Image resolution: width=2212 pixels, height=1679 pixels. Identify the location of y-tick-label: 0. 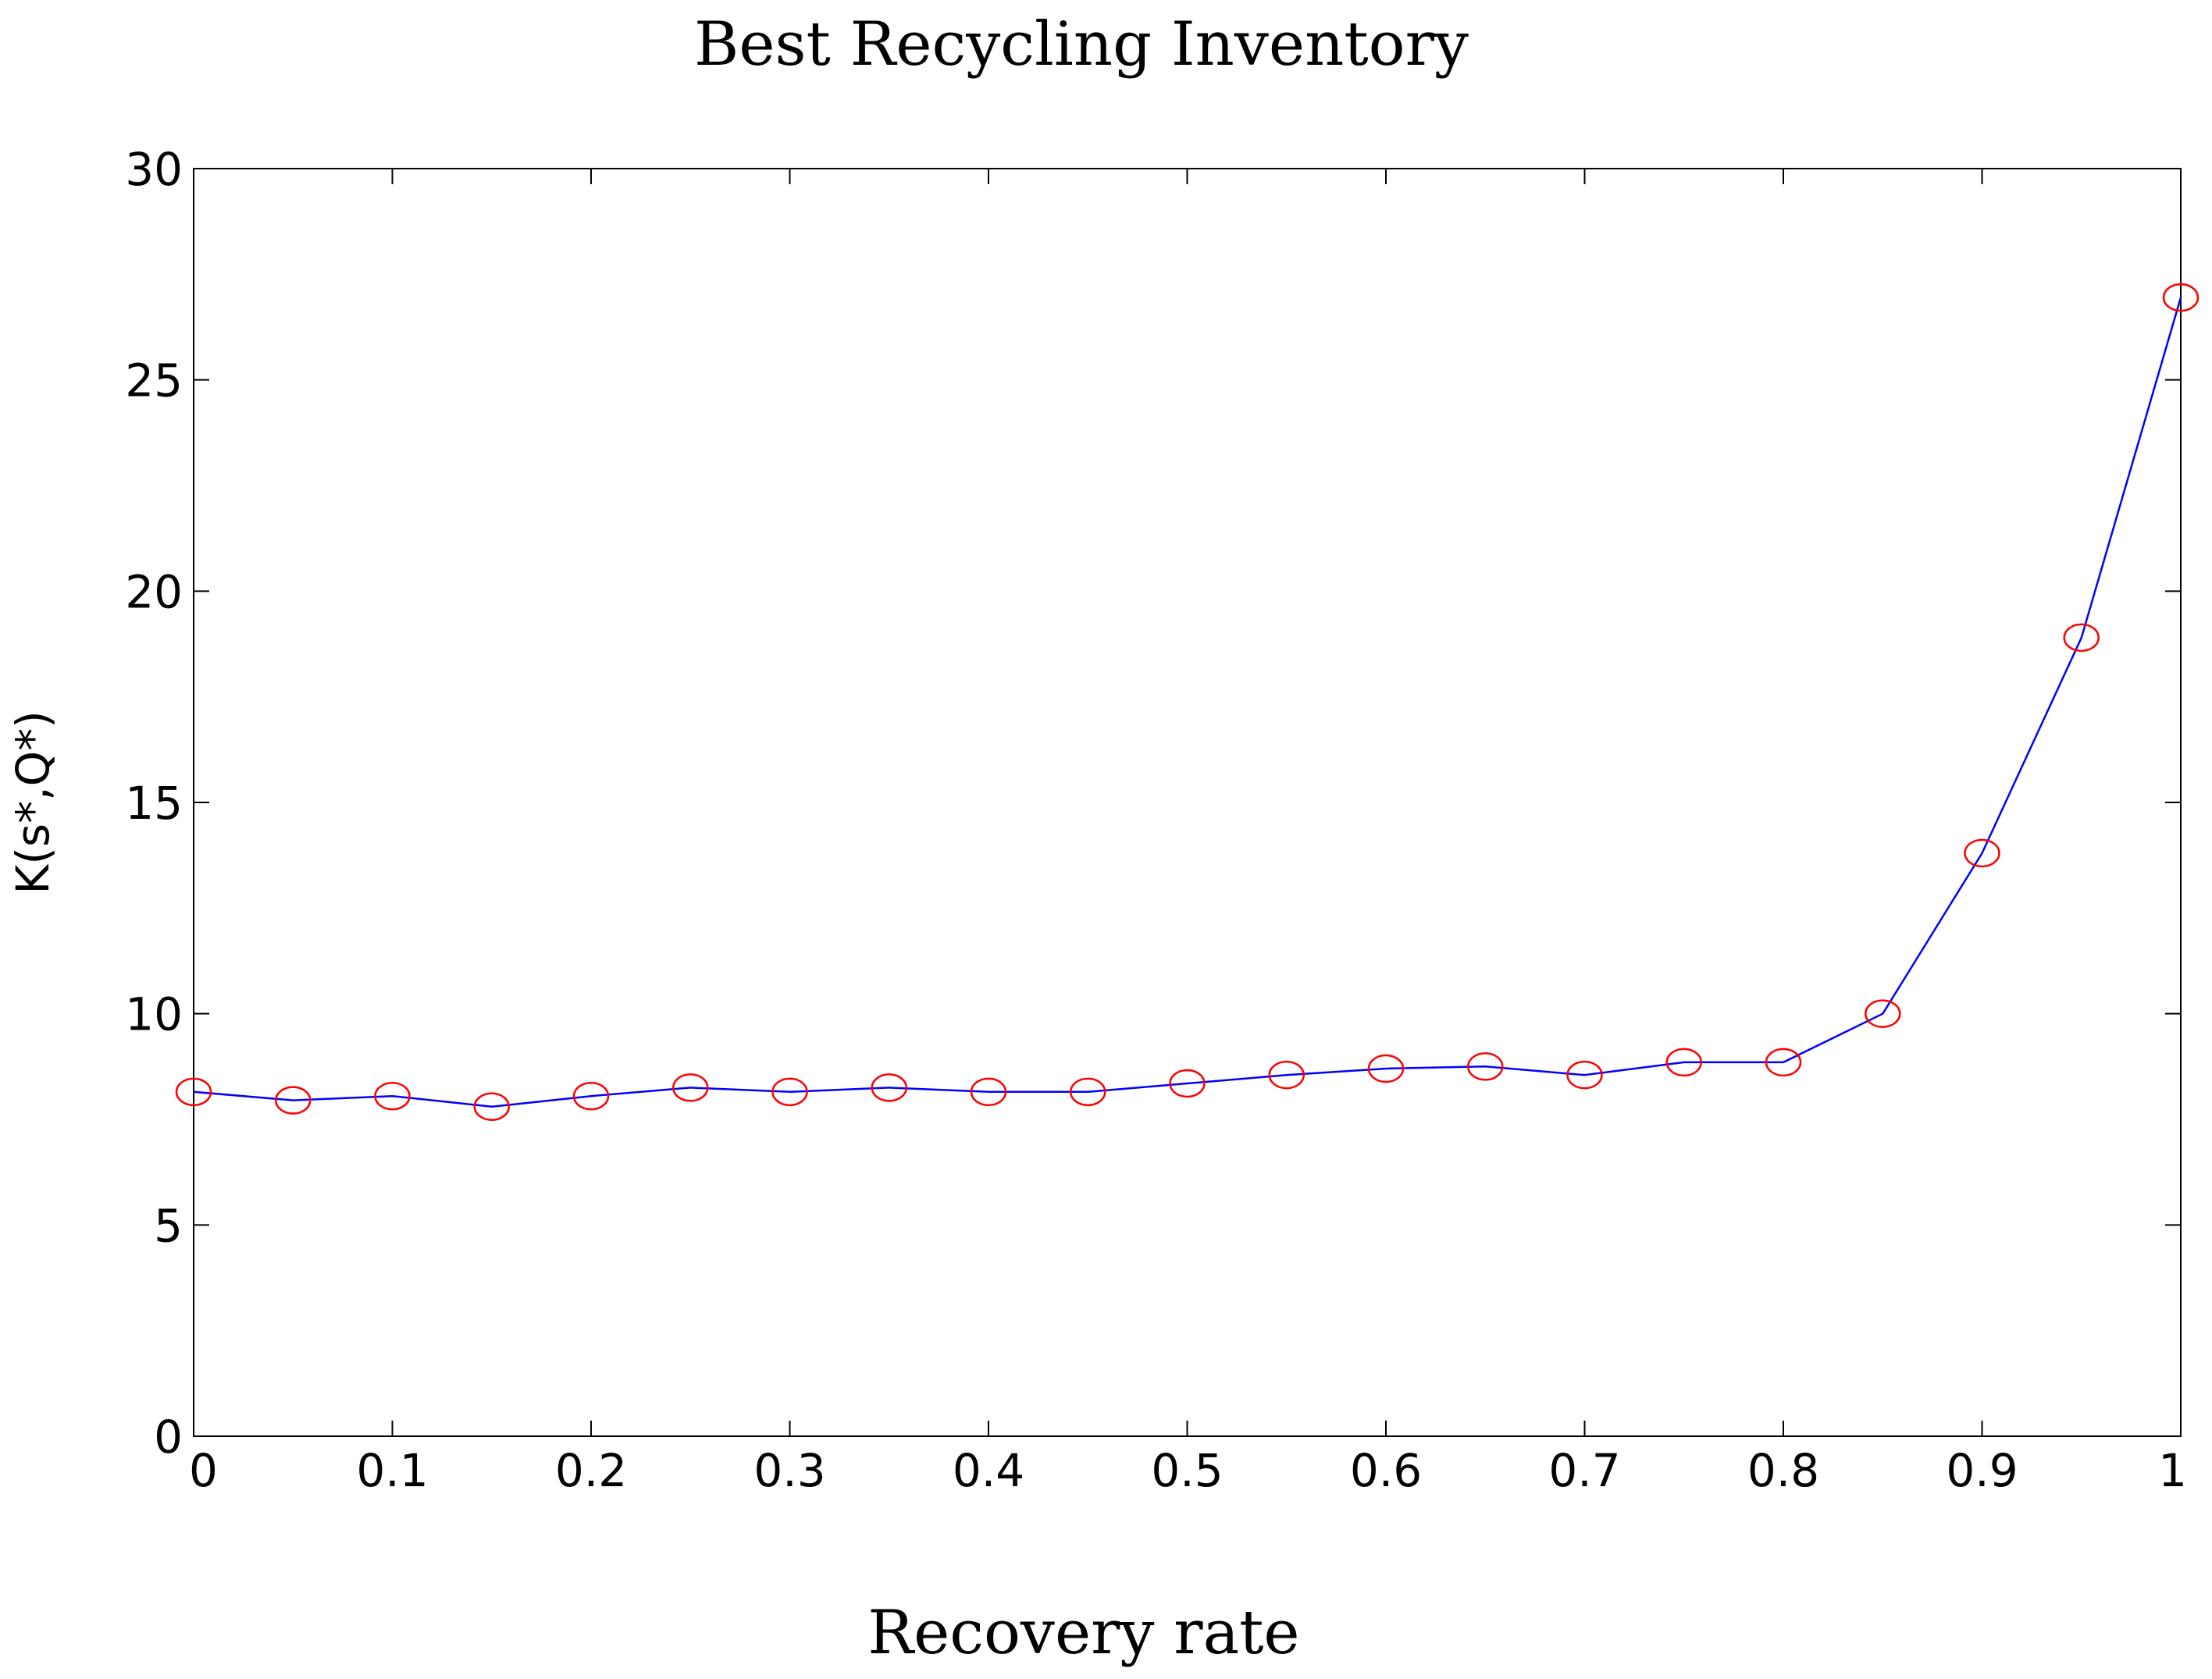
(169, 1437).